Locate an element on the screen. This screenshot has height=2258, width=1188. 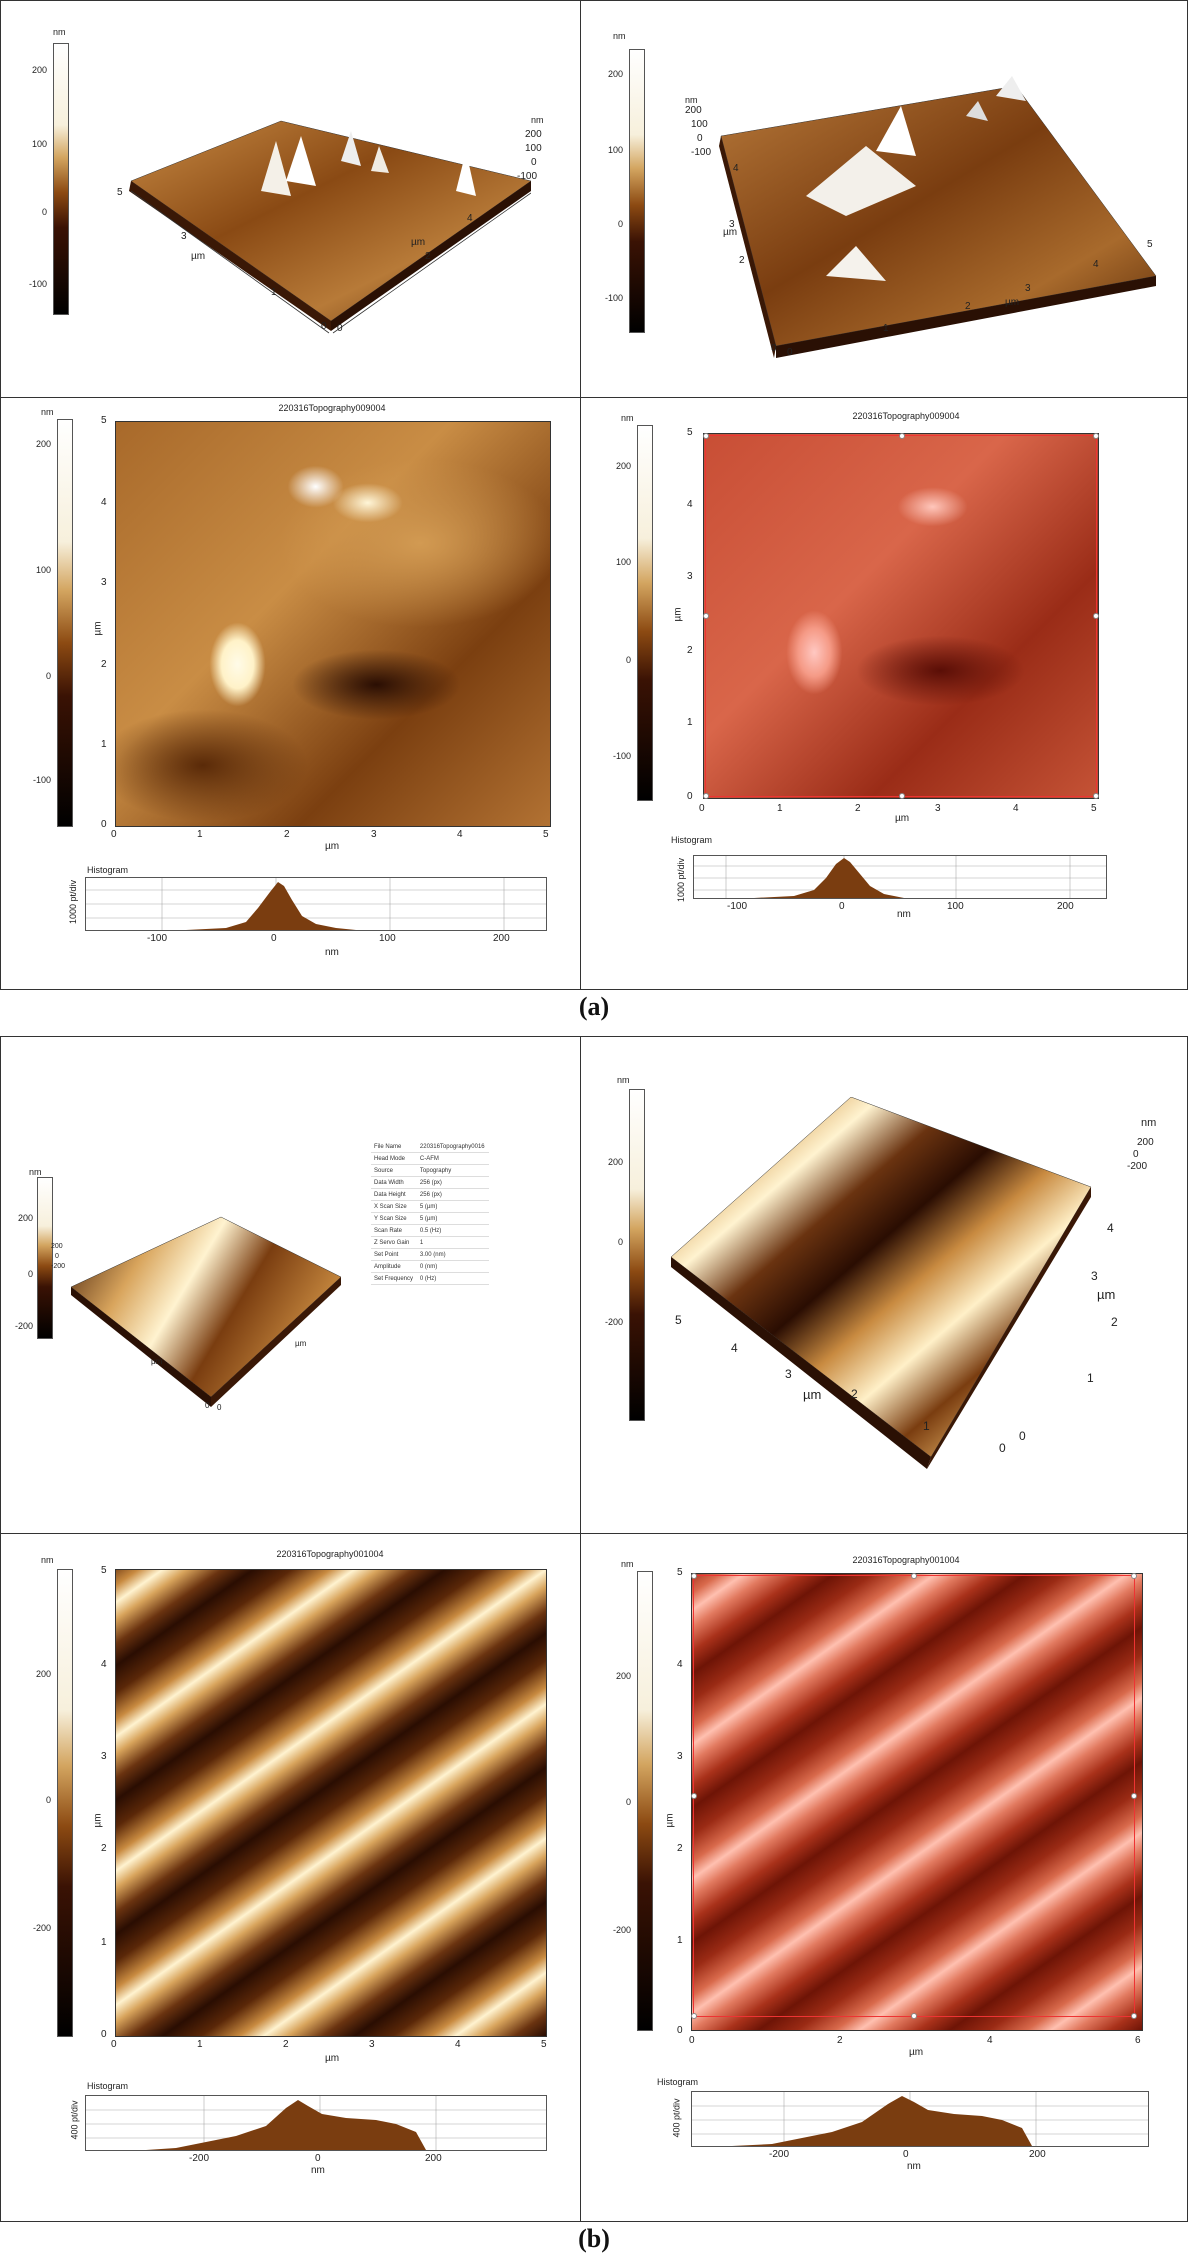
metadata-value: 5 (µm) is located at coordinates (452, 1218).